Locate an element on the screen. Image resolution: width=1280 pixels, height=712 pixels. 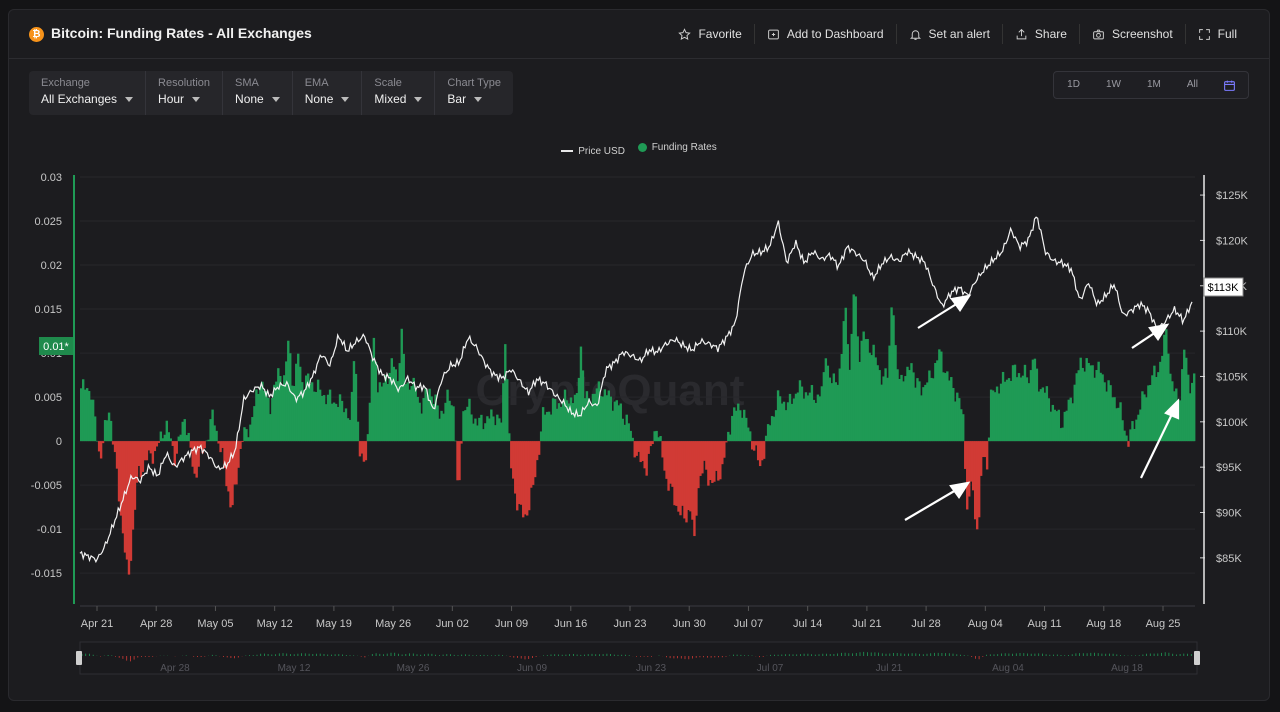
legend-funding: Funding Rates is located at coordinates (677, 147).